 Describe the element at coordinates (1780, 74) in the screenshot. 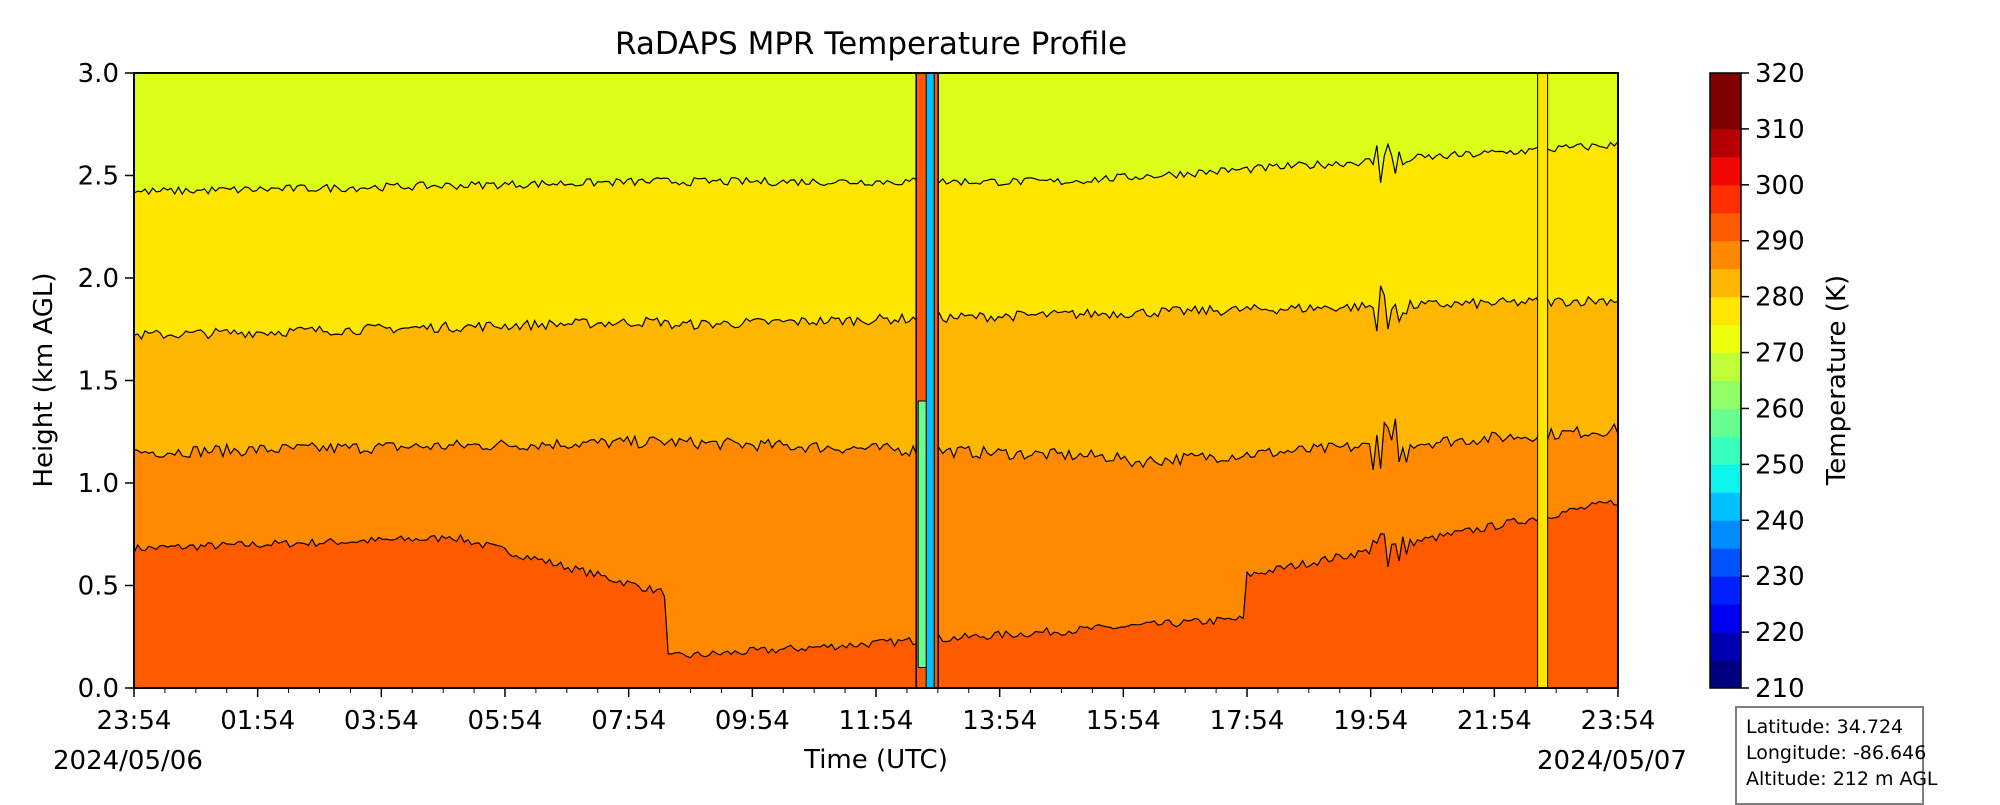

I see `colorbar-tick-label: 320` at that location.